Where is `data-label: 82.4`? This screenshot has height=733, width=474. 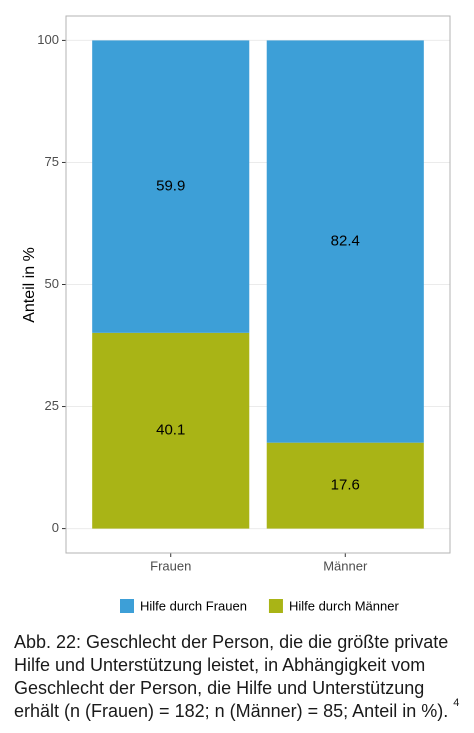
data-label: 82.4 is located at coordinates (345, 241).